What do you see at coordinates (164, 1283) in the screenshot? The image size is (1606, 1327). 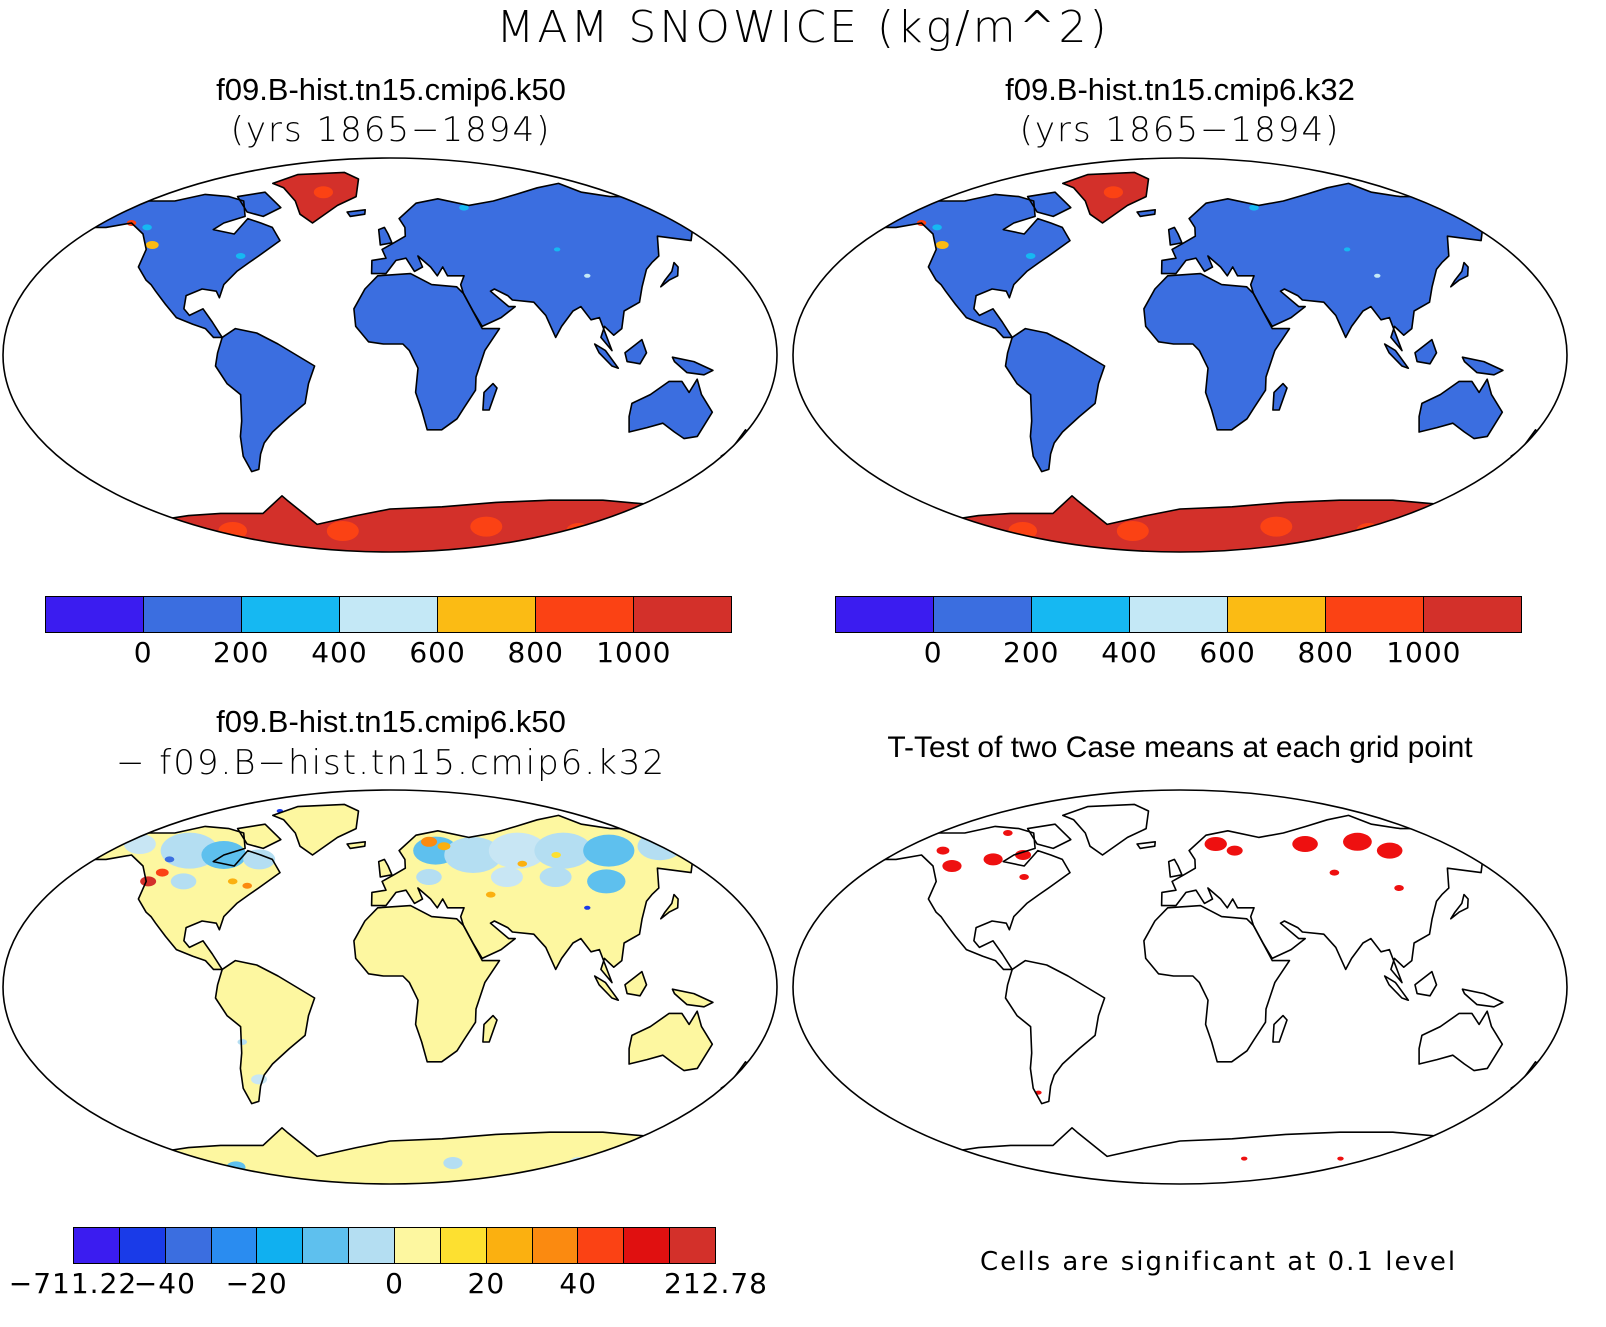 I see `colorbar-tick-label: −40` at bounding box center [164, 1283].